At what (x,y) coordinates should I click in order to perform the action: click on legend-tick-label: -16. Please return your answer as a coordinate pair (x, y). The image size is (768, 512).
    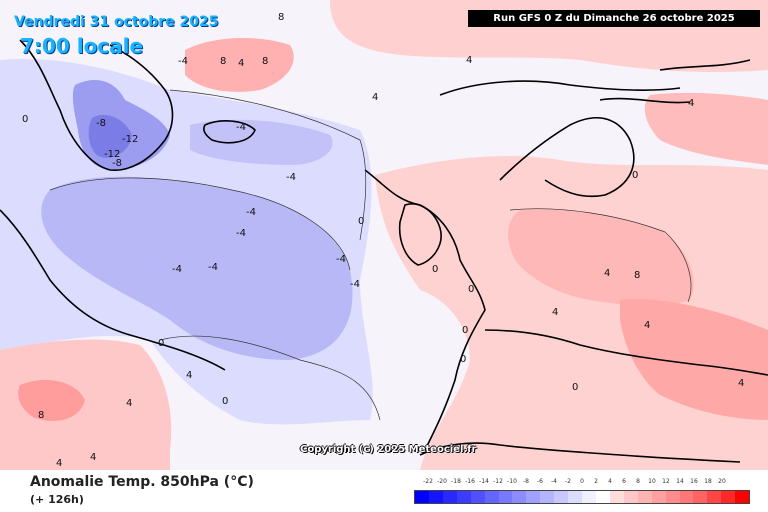
    Looking at the image, I should click on (470, 481).